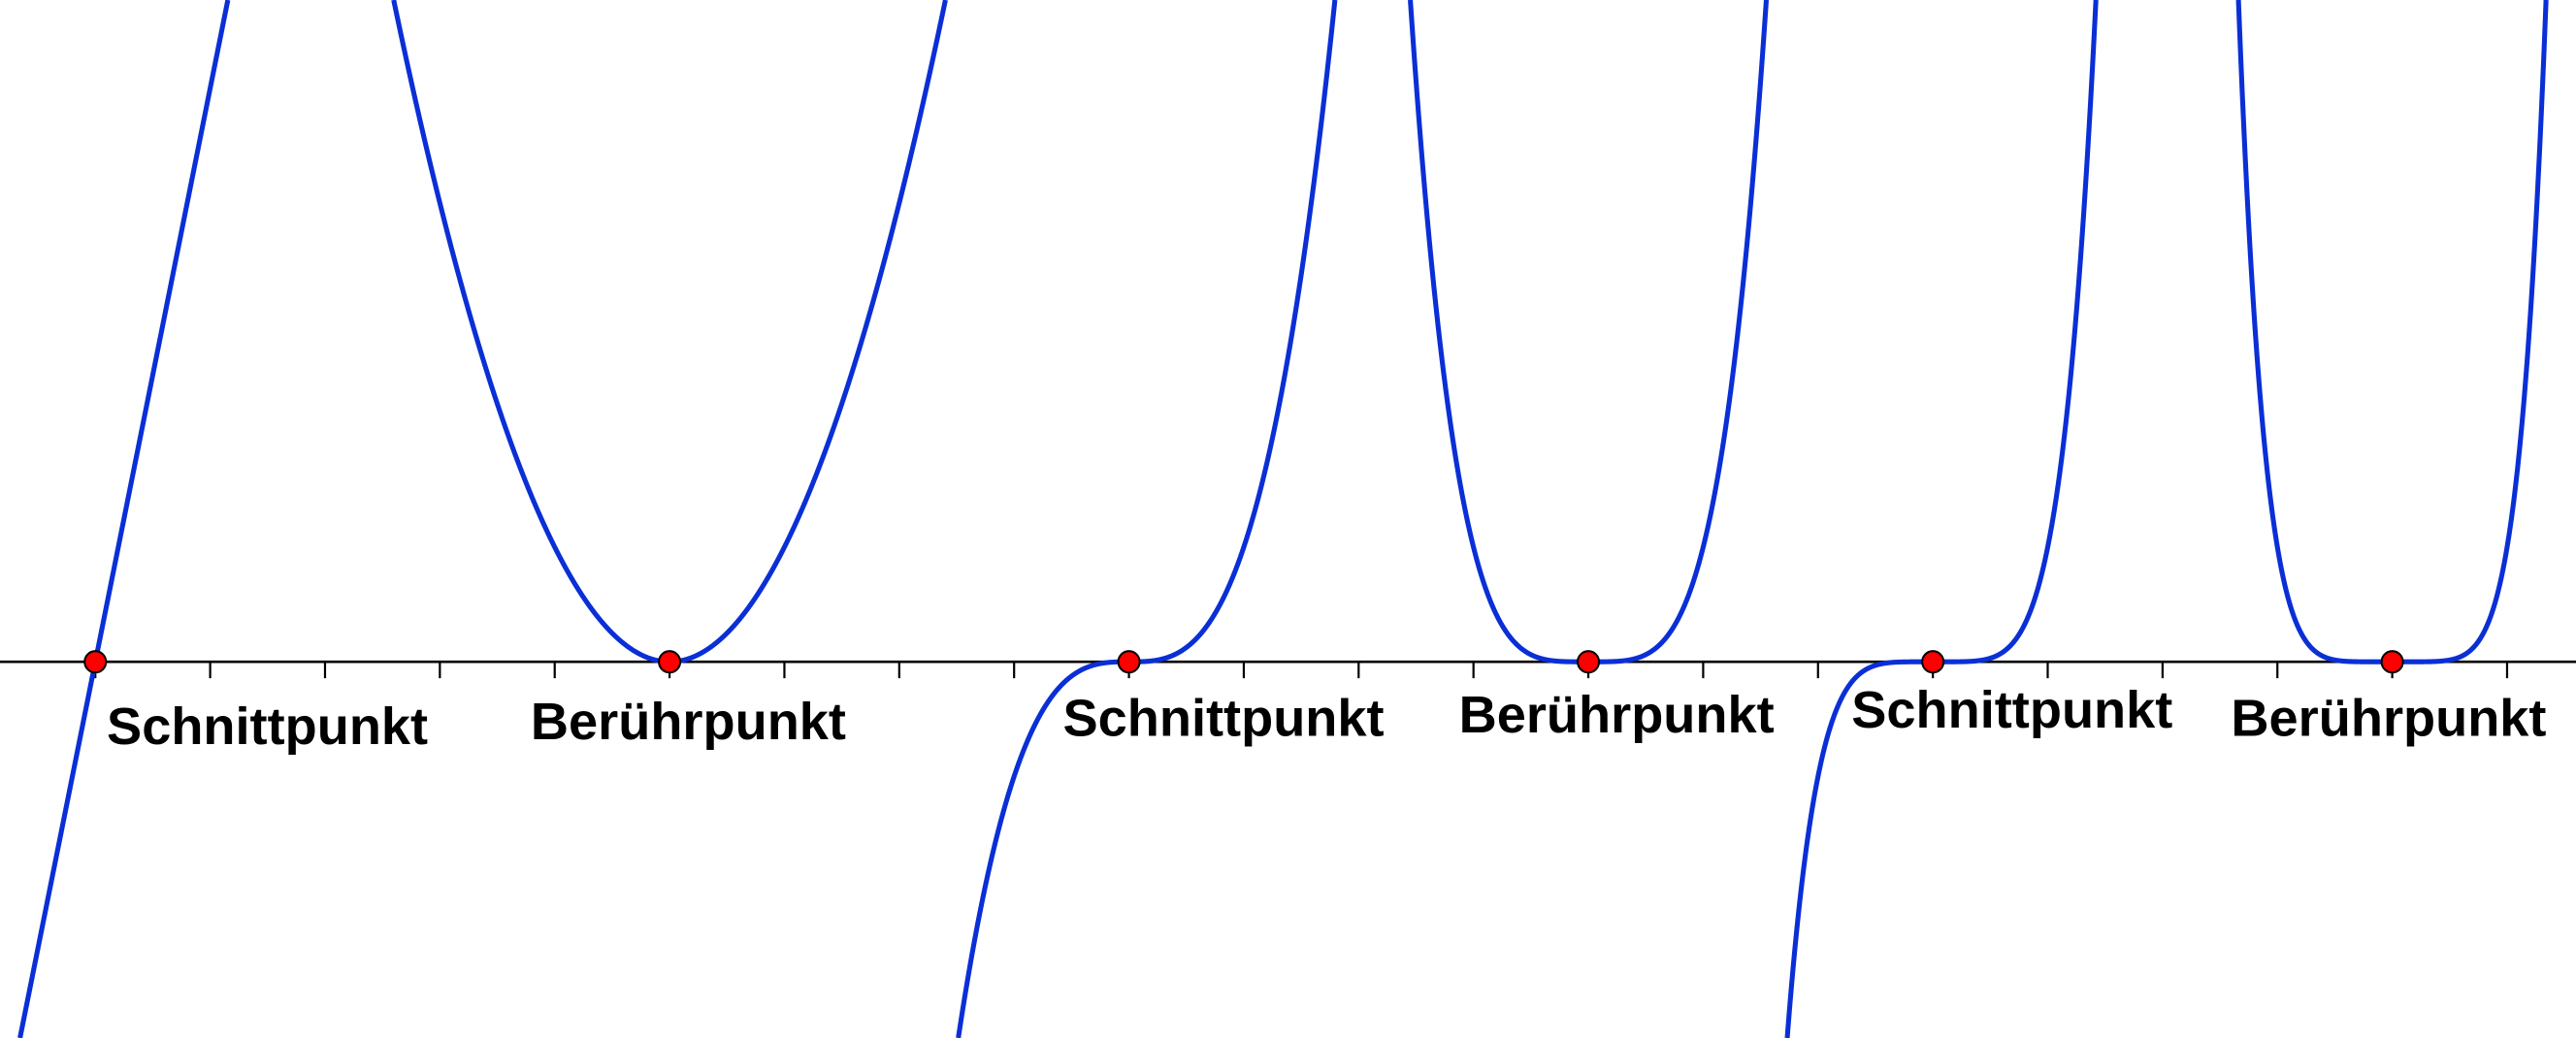 This screenshot has height=1038, width=2576. What do you see at coordinates (689, 722) in the screenshot?
I see `label-root-2: Berührpunkt` at bounding box center [689, 722].